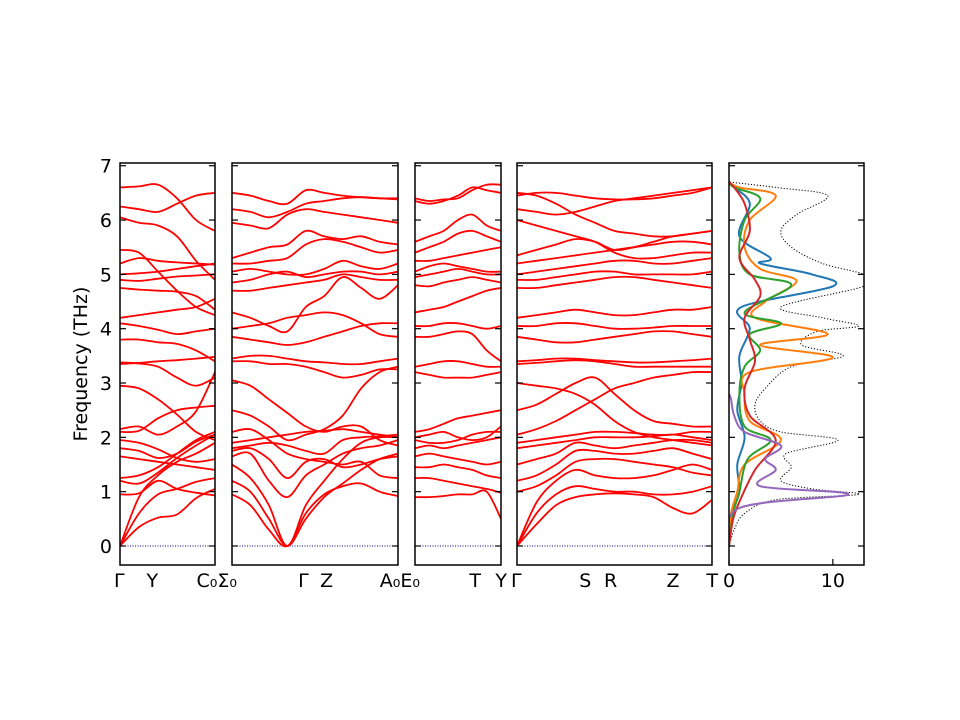 Image resolution: width=960 pixels, height=720 pixels. Describe the element at coordinates (729, 581) in the screenshot. I see `x-tick-label: 0` at that location.